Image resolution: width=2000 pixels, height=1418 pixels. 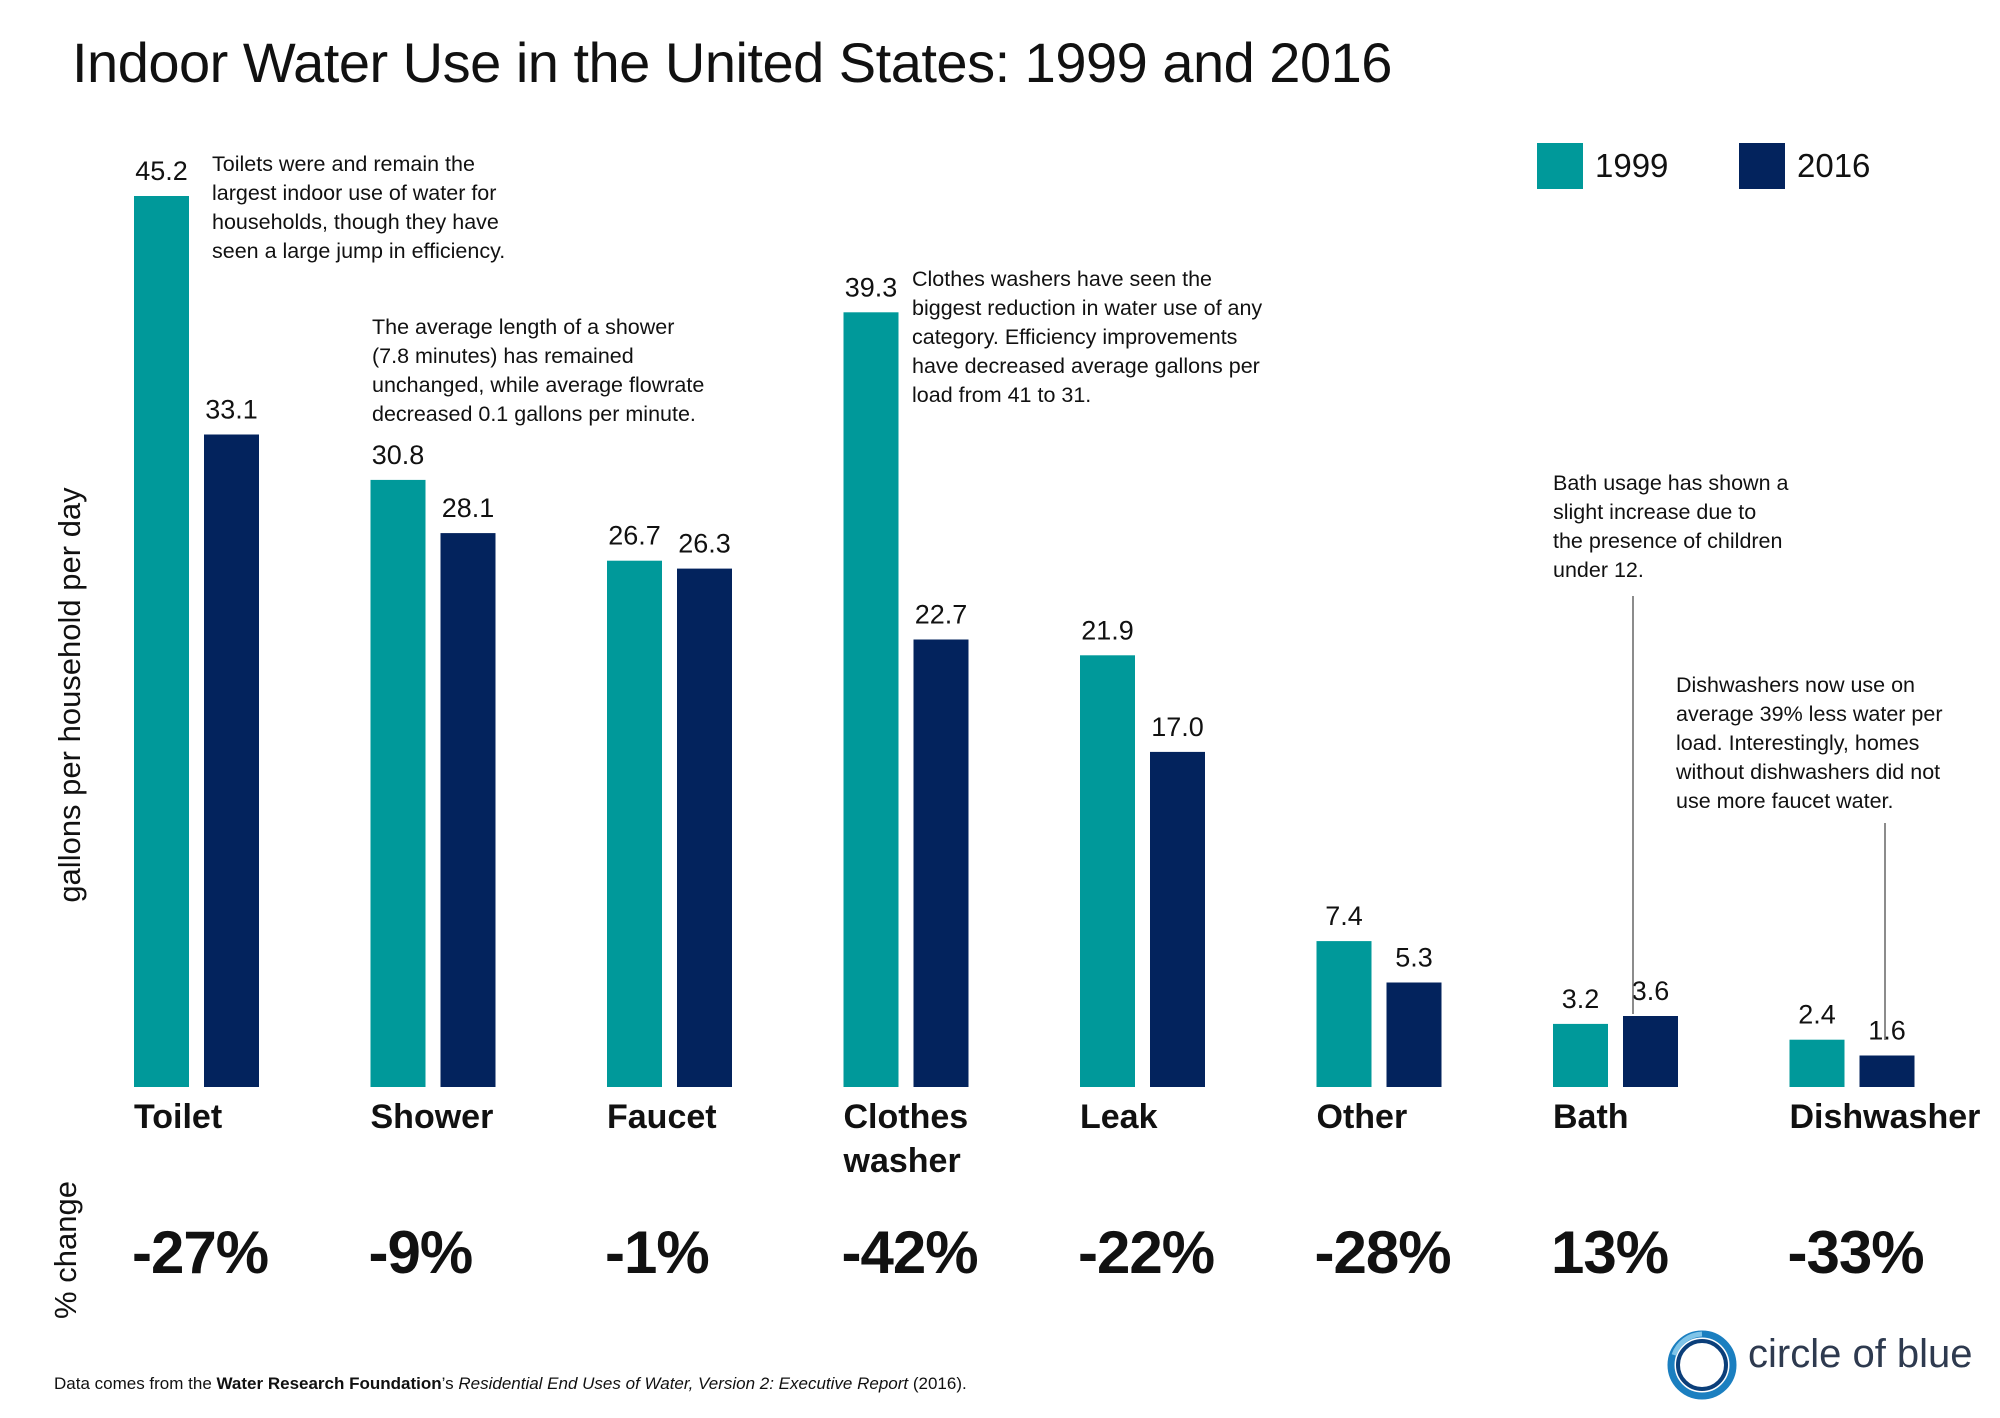 I want to click on value-label-clothes-washer-1999: 39.3, so click(x=871, y=287).